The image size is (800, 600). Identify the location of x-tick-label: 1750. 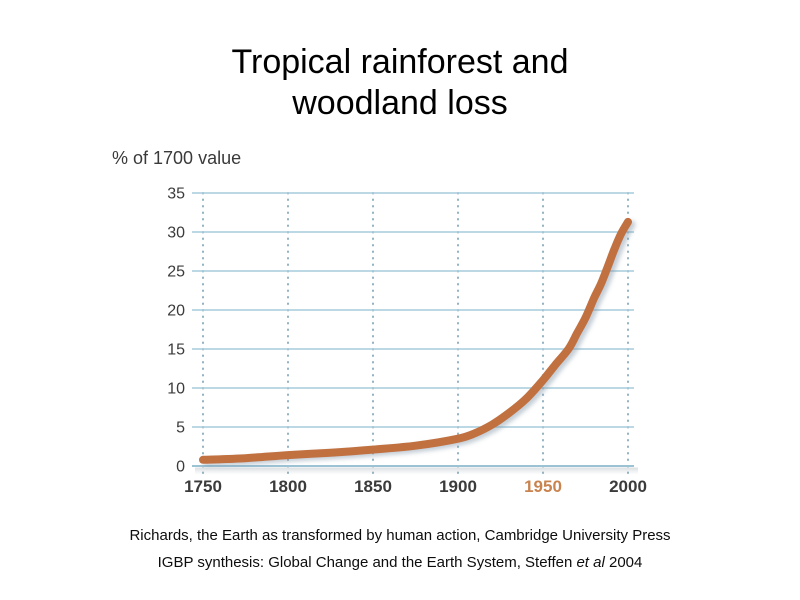
(203, 486).